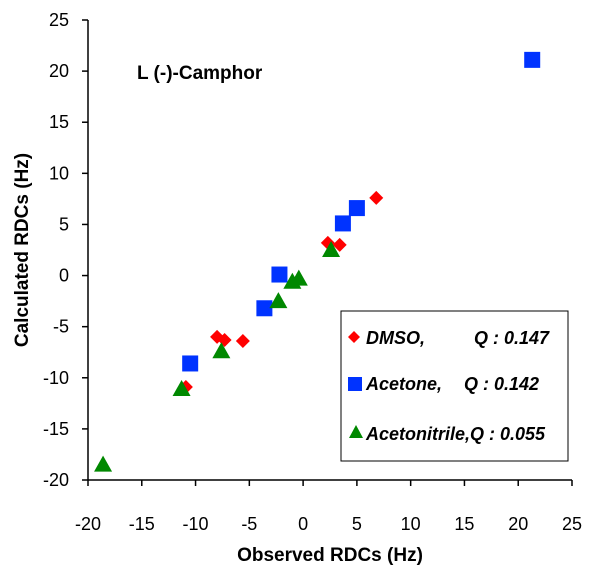 The width and height of the screenshot is (590, 567). What do you see at coordinates (508, 434) in the screenshot?
I see `legend-q-acetonitrile: Q : 0.055` at bounding box center [508, 434].